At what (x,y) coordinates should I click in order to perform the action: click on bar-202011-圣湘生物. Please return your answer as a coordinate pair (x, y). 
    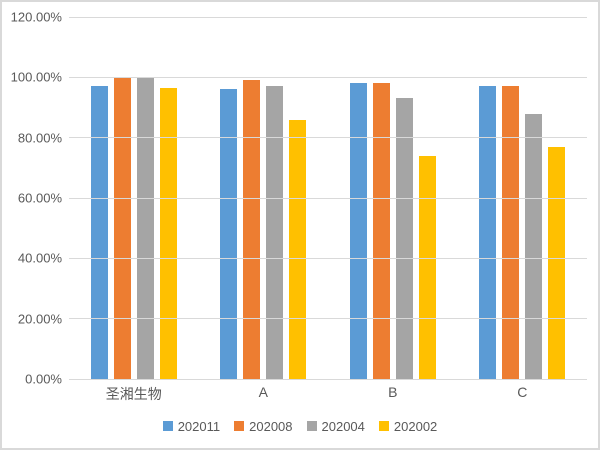
    Looking at the image, I should click on (99, 232).